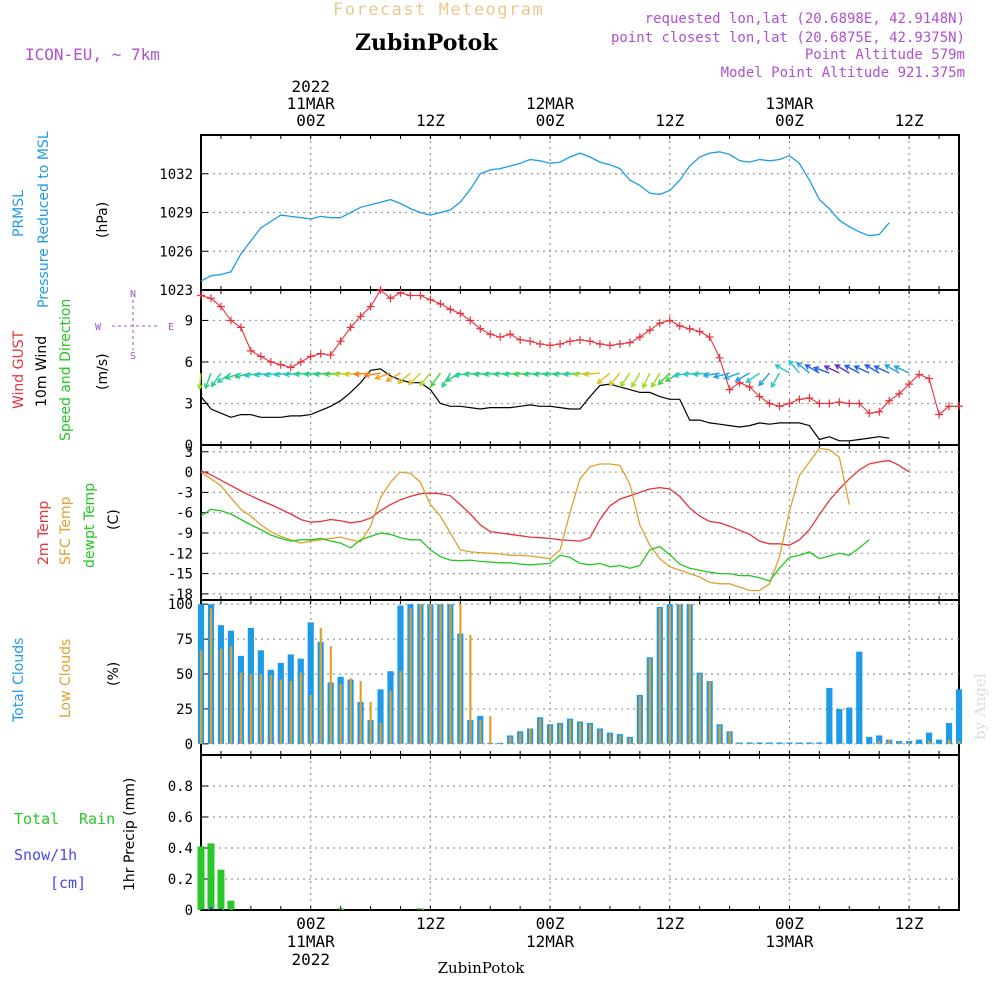 The width and height of the screenshot is (1000, 1004). Describe the element at coordinates (579, 352) in the screenshot. I see `gust-line` at that location.